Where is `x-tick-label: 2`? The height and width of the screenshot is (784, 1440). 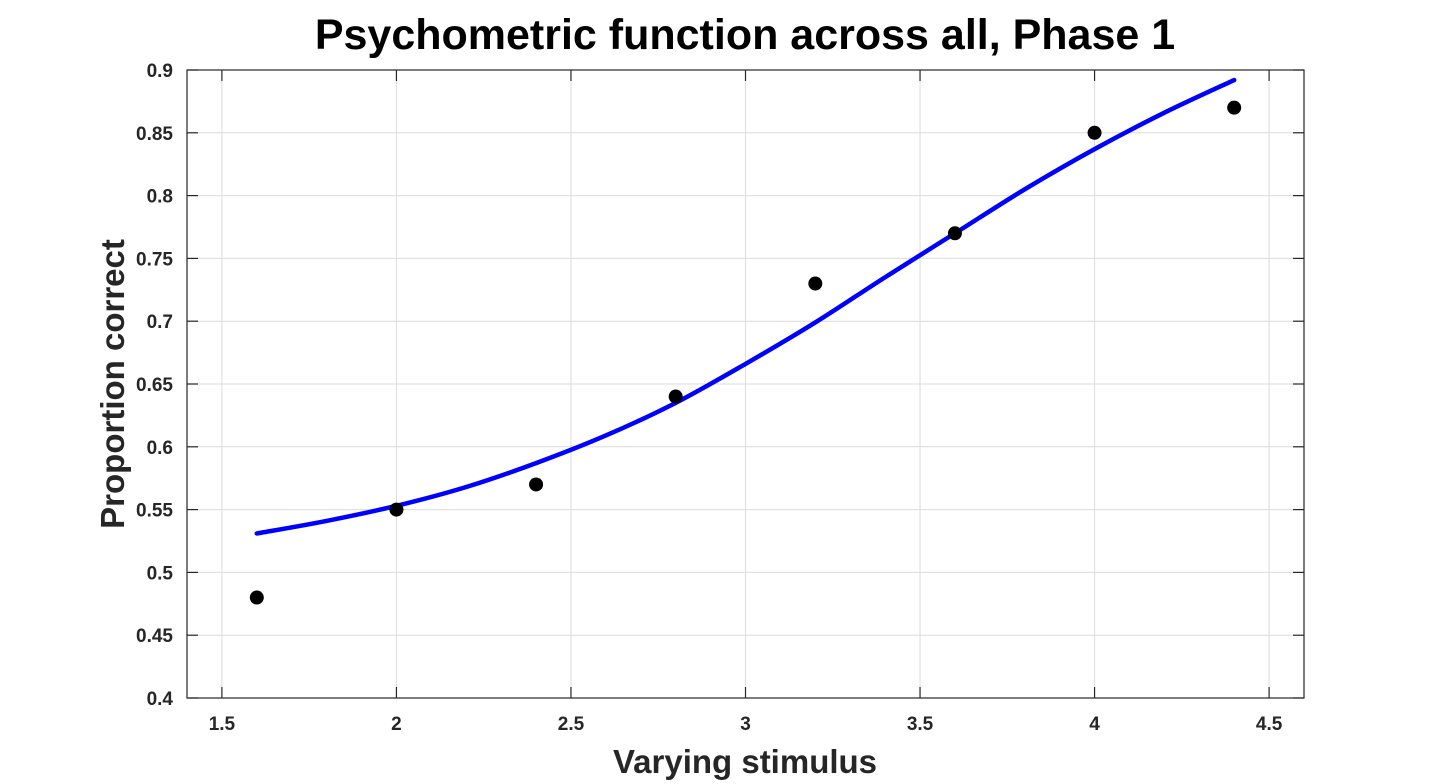 x-tick-label: 2 is located at coordinates (396, 724).